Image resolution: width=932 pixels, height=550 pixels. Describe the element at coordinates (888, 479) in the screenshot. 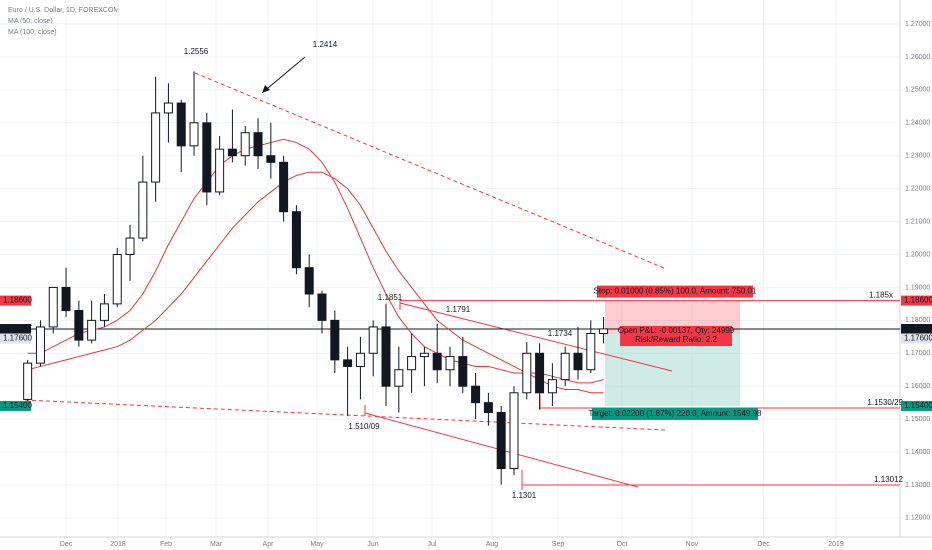

I see `annotation: 1.13012` at that location.